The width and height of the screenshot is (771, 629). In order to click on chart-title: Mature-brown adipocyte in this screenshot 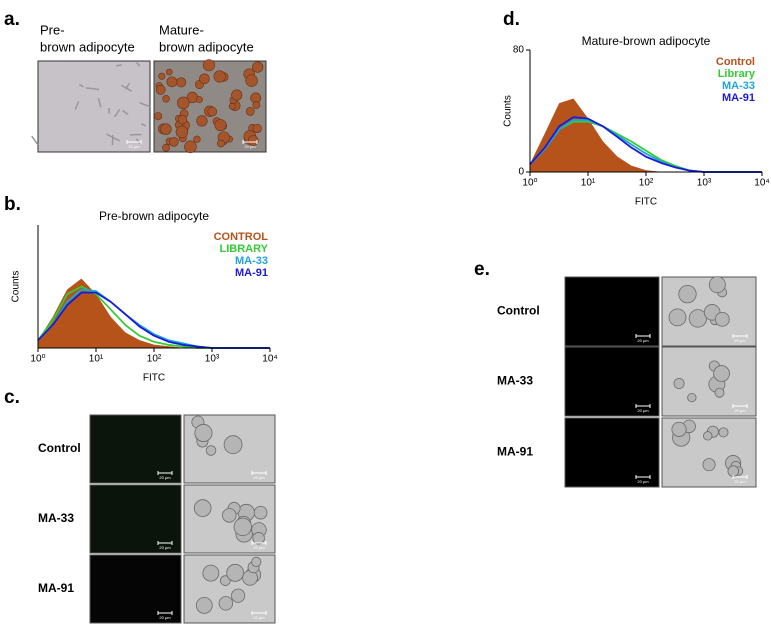, I will do `click(646, 41)`.